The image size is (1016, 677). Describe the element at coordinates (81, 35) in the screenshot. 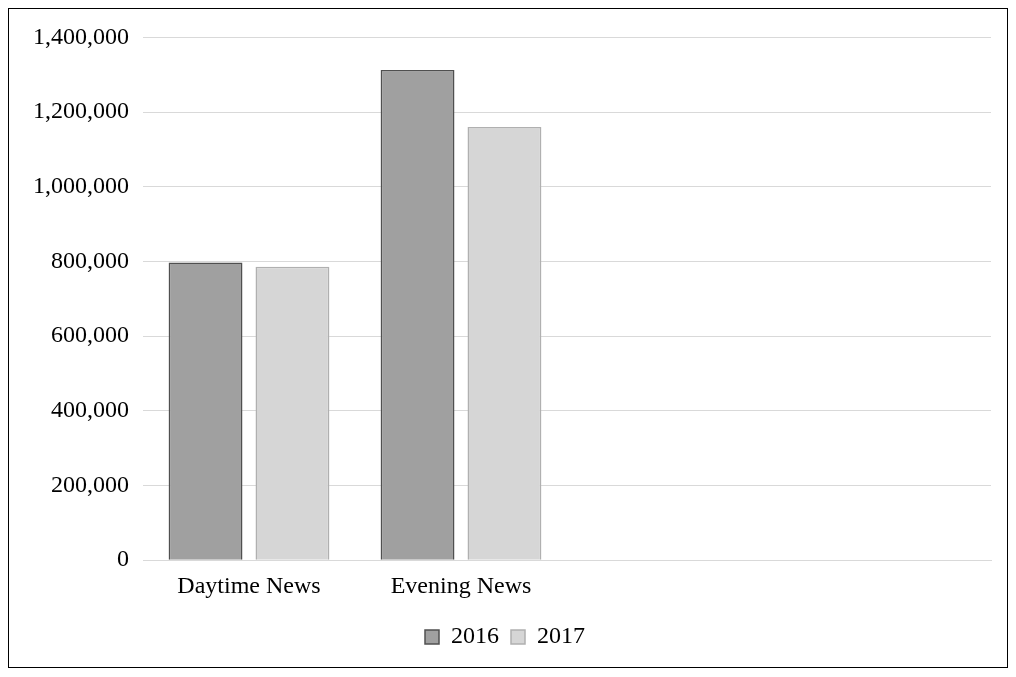

I see `y-tick-label: 1,400,000` at that location.